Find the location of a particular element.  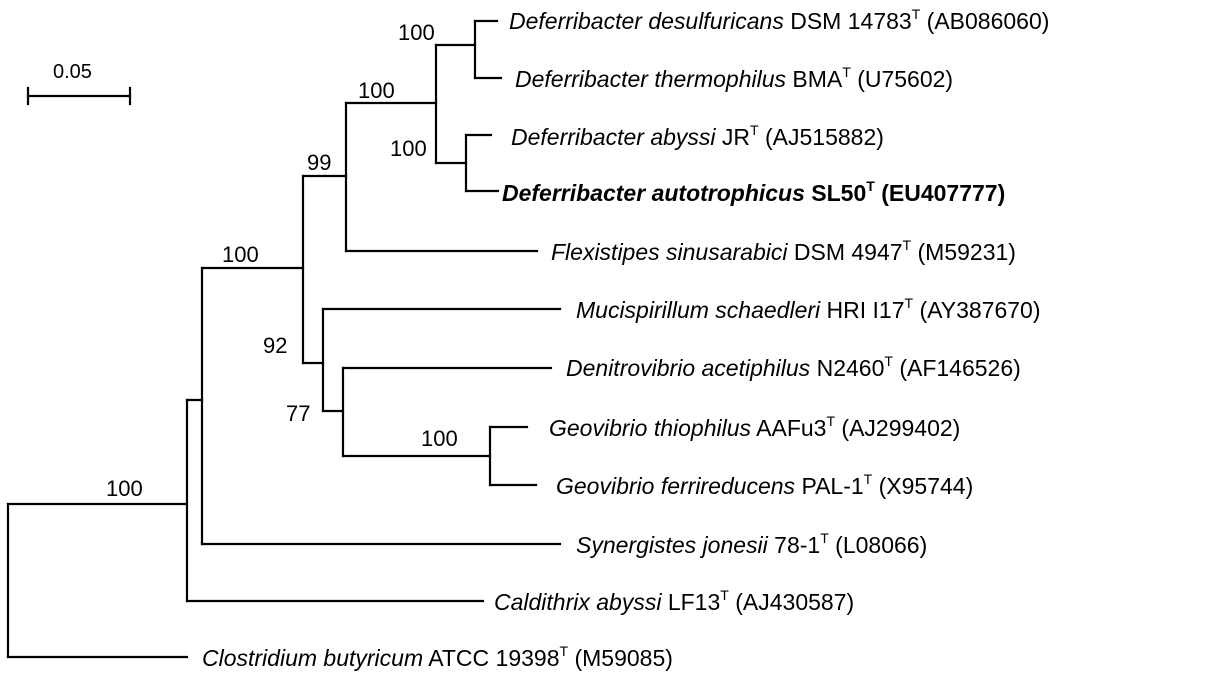

taxon-accession: (AJ430587) is located at coordinates (794, 602).